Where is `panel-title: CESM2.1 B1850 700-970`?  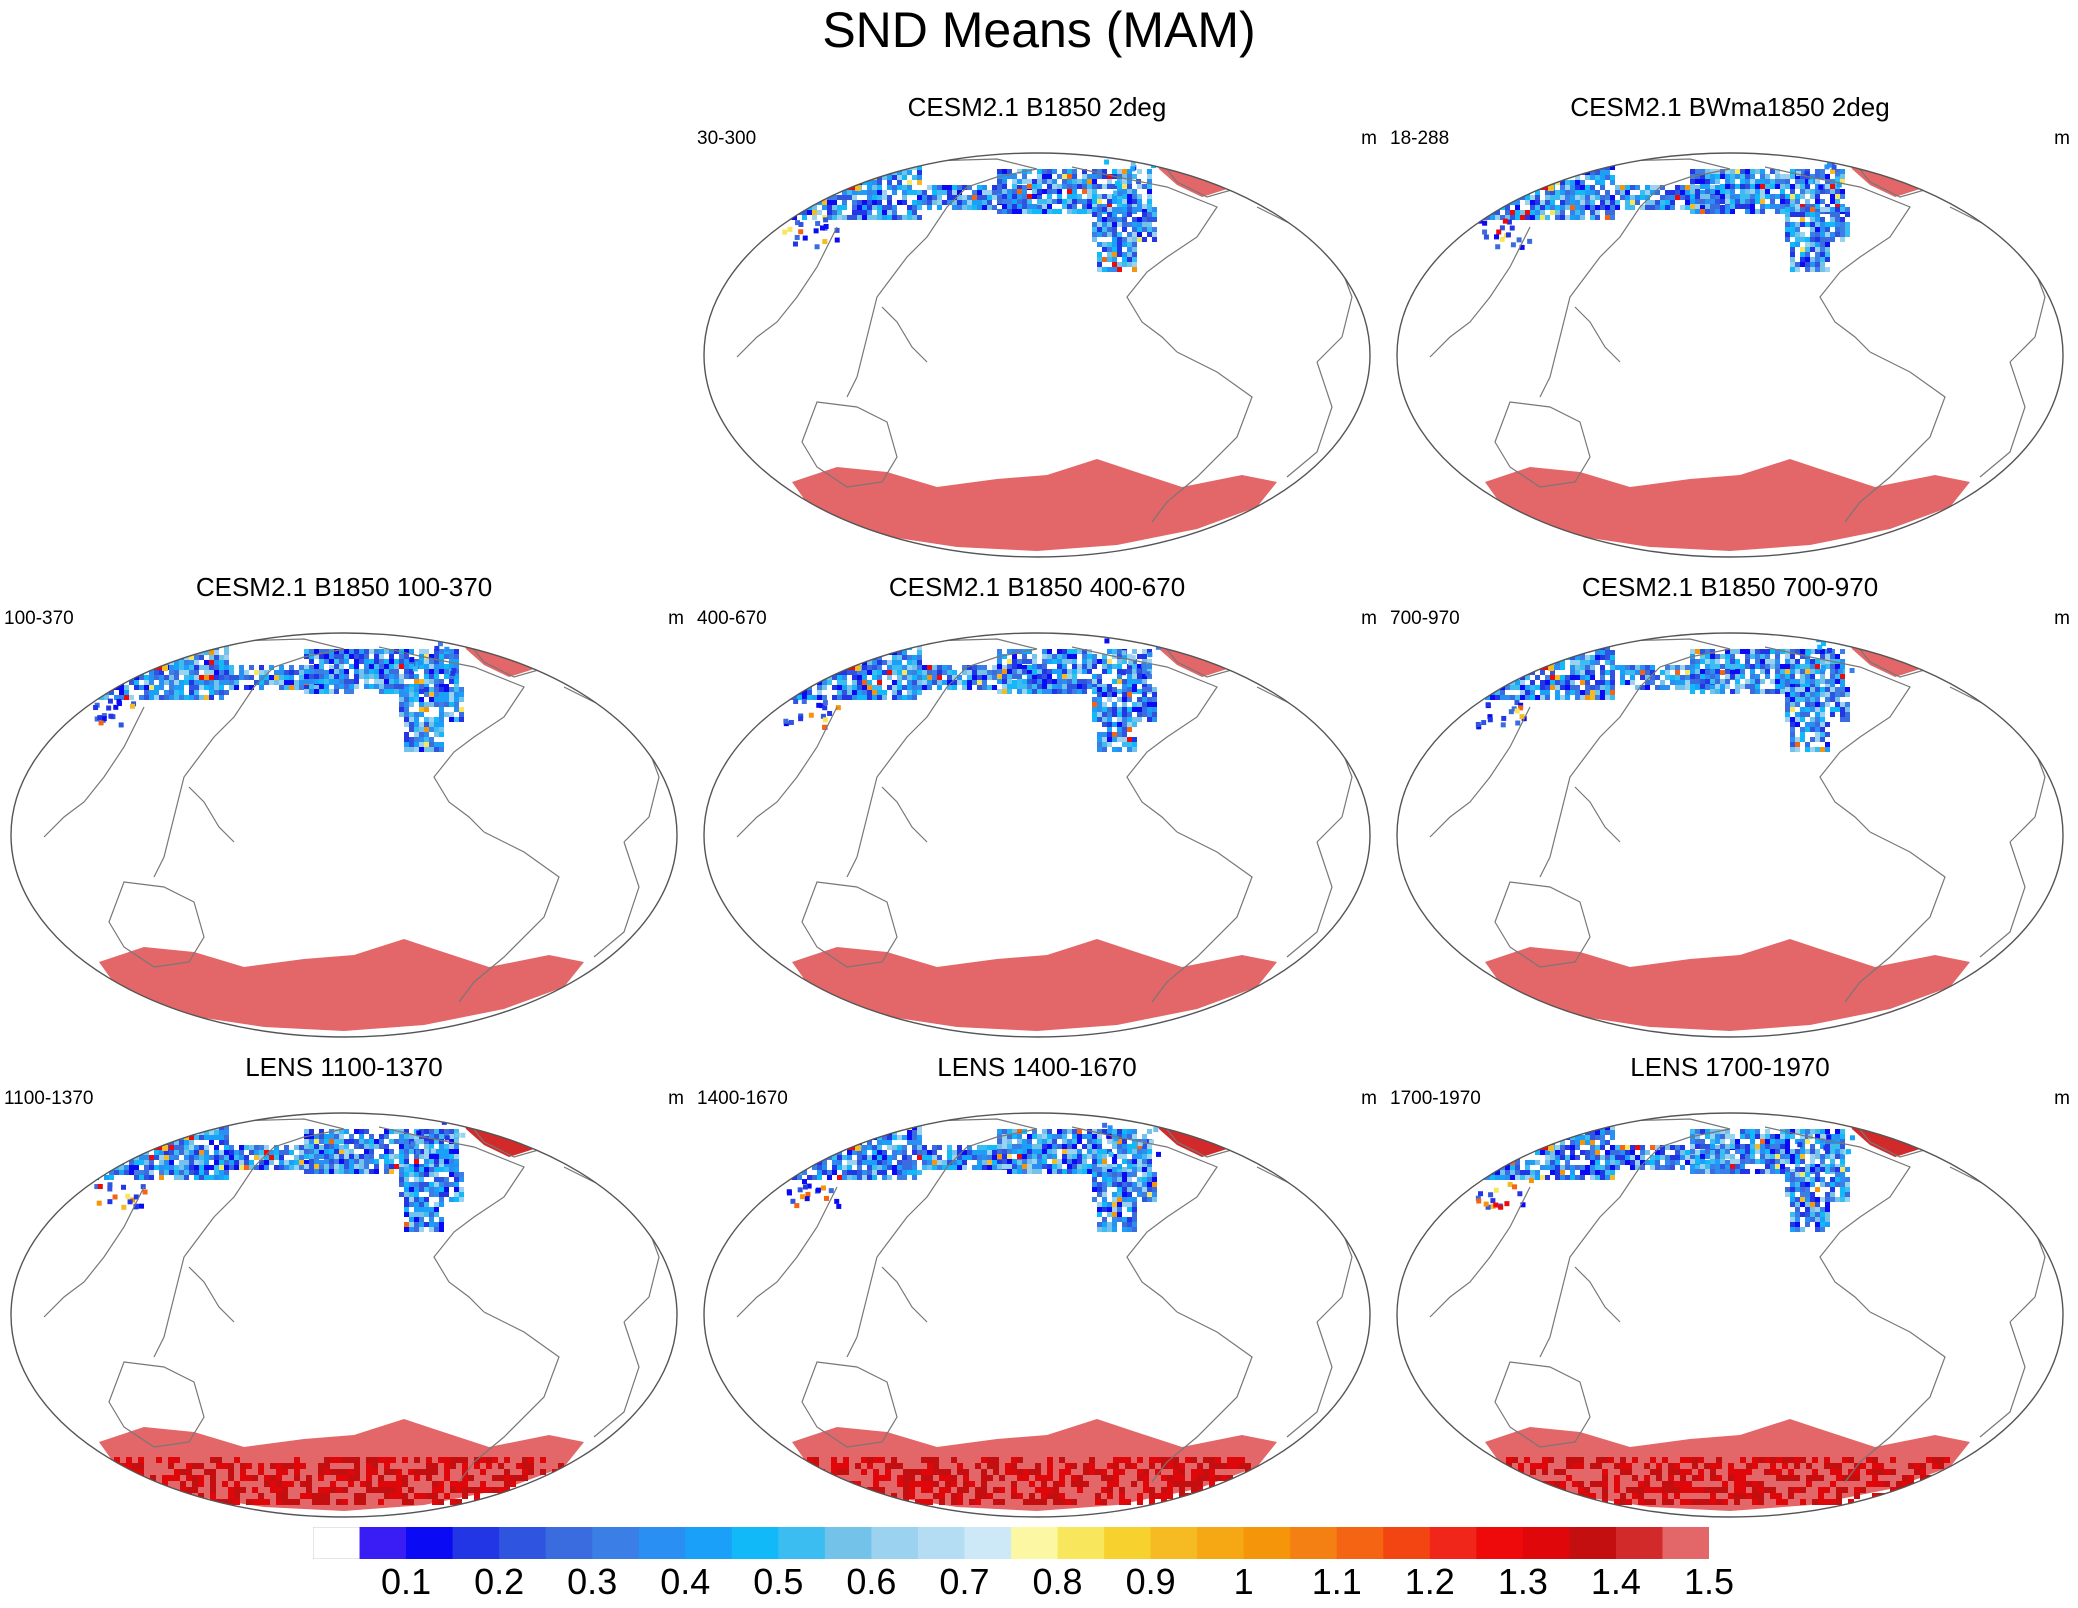
panel-title: CESM2.1 B1850 700-970 is located at coordinates (1730, 587).